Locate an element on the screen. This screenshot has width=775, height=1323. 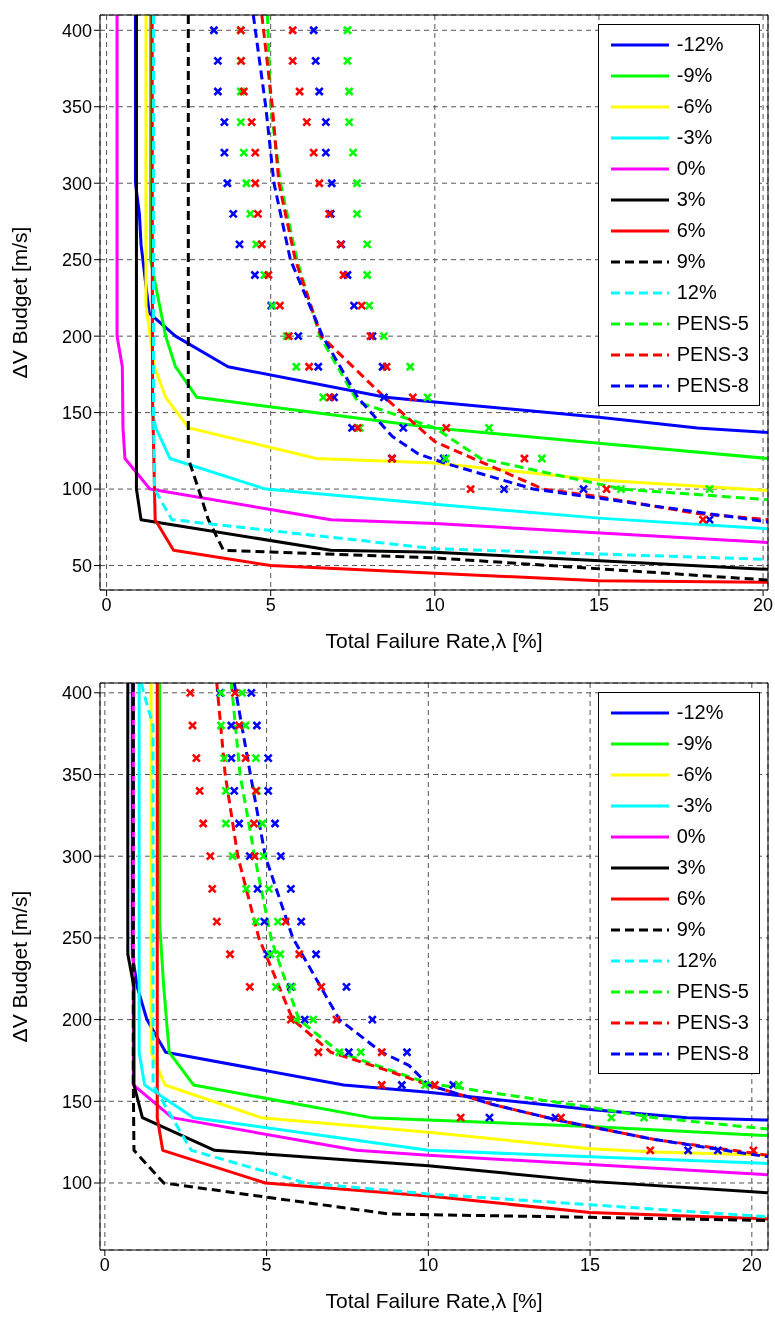
y-tick-label: 50 is located at coordinates (81, 565).